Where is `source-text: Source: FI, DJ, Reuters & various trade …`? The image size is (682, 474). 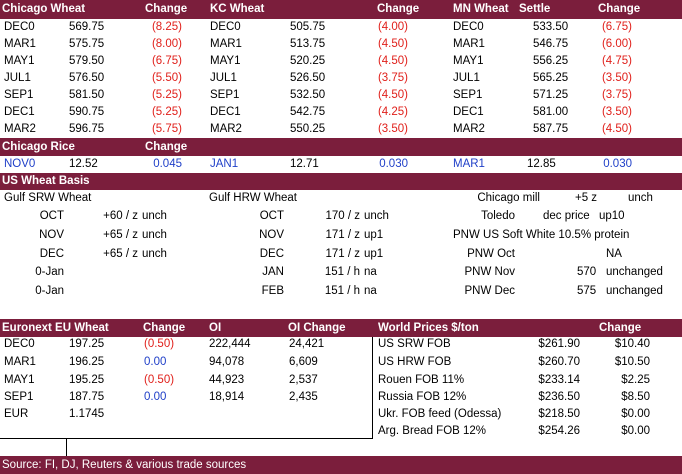 source-text: Source: FI, DJ, Reuters & various trade … is located at coordinates (124, 465).